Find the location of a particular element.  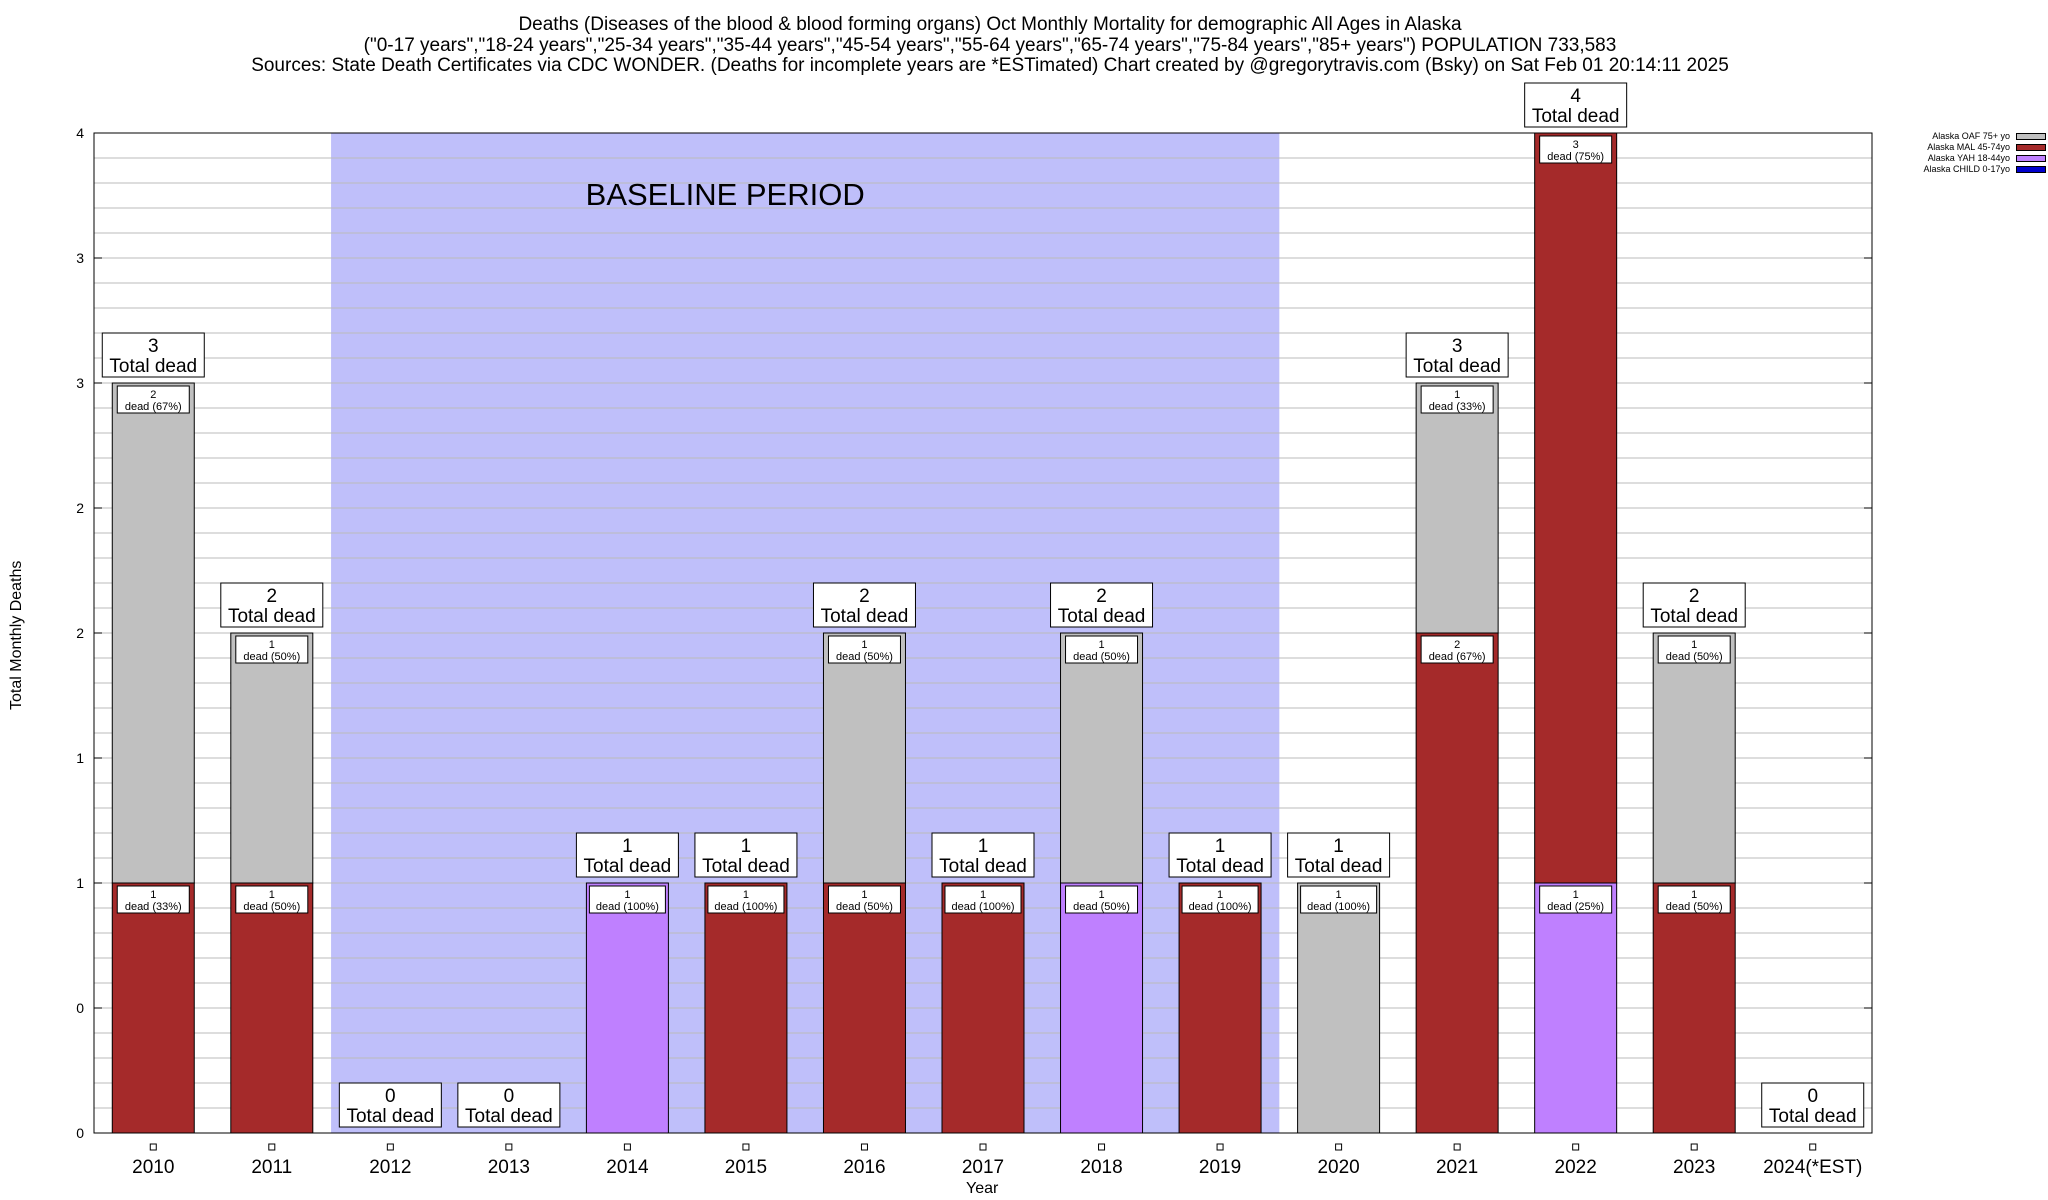

x-tick-label: 2011 is located at coordinates (271, 1167).